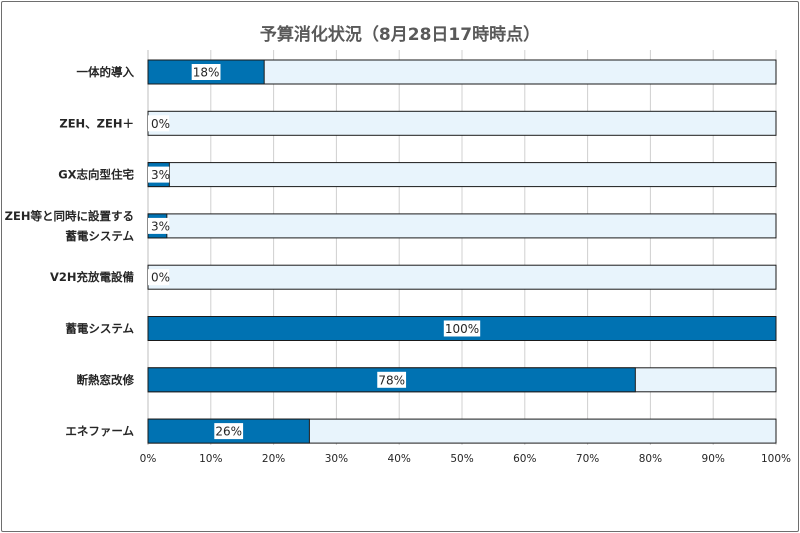 This screenshot has width=800, height=533. I want to click on category-label: エネファーム, so click(99, 431).